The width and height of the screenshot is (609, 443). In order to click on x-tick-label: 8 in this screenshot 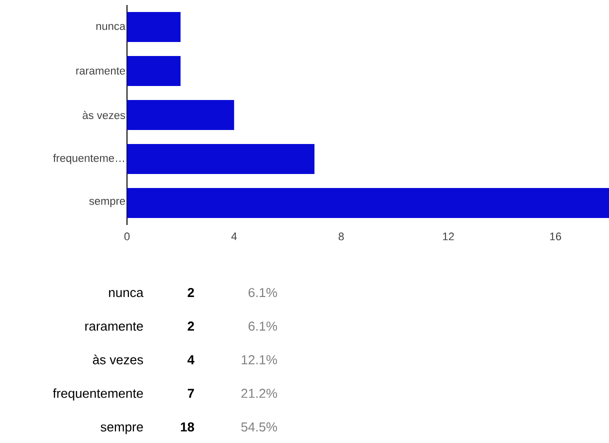, I will do `click(341, 236)`.